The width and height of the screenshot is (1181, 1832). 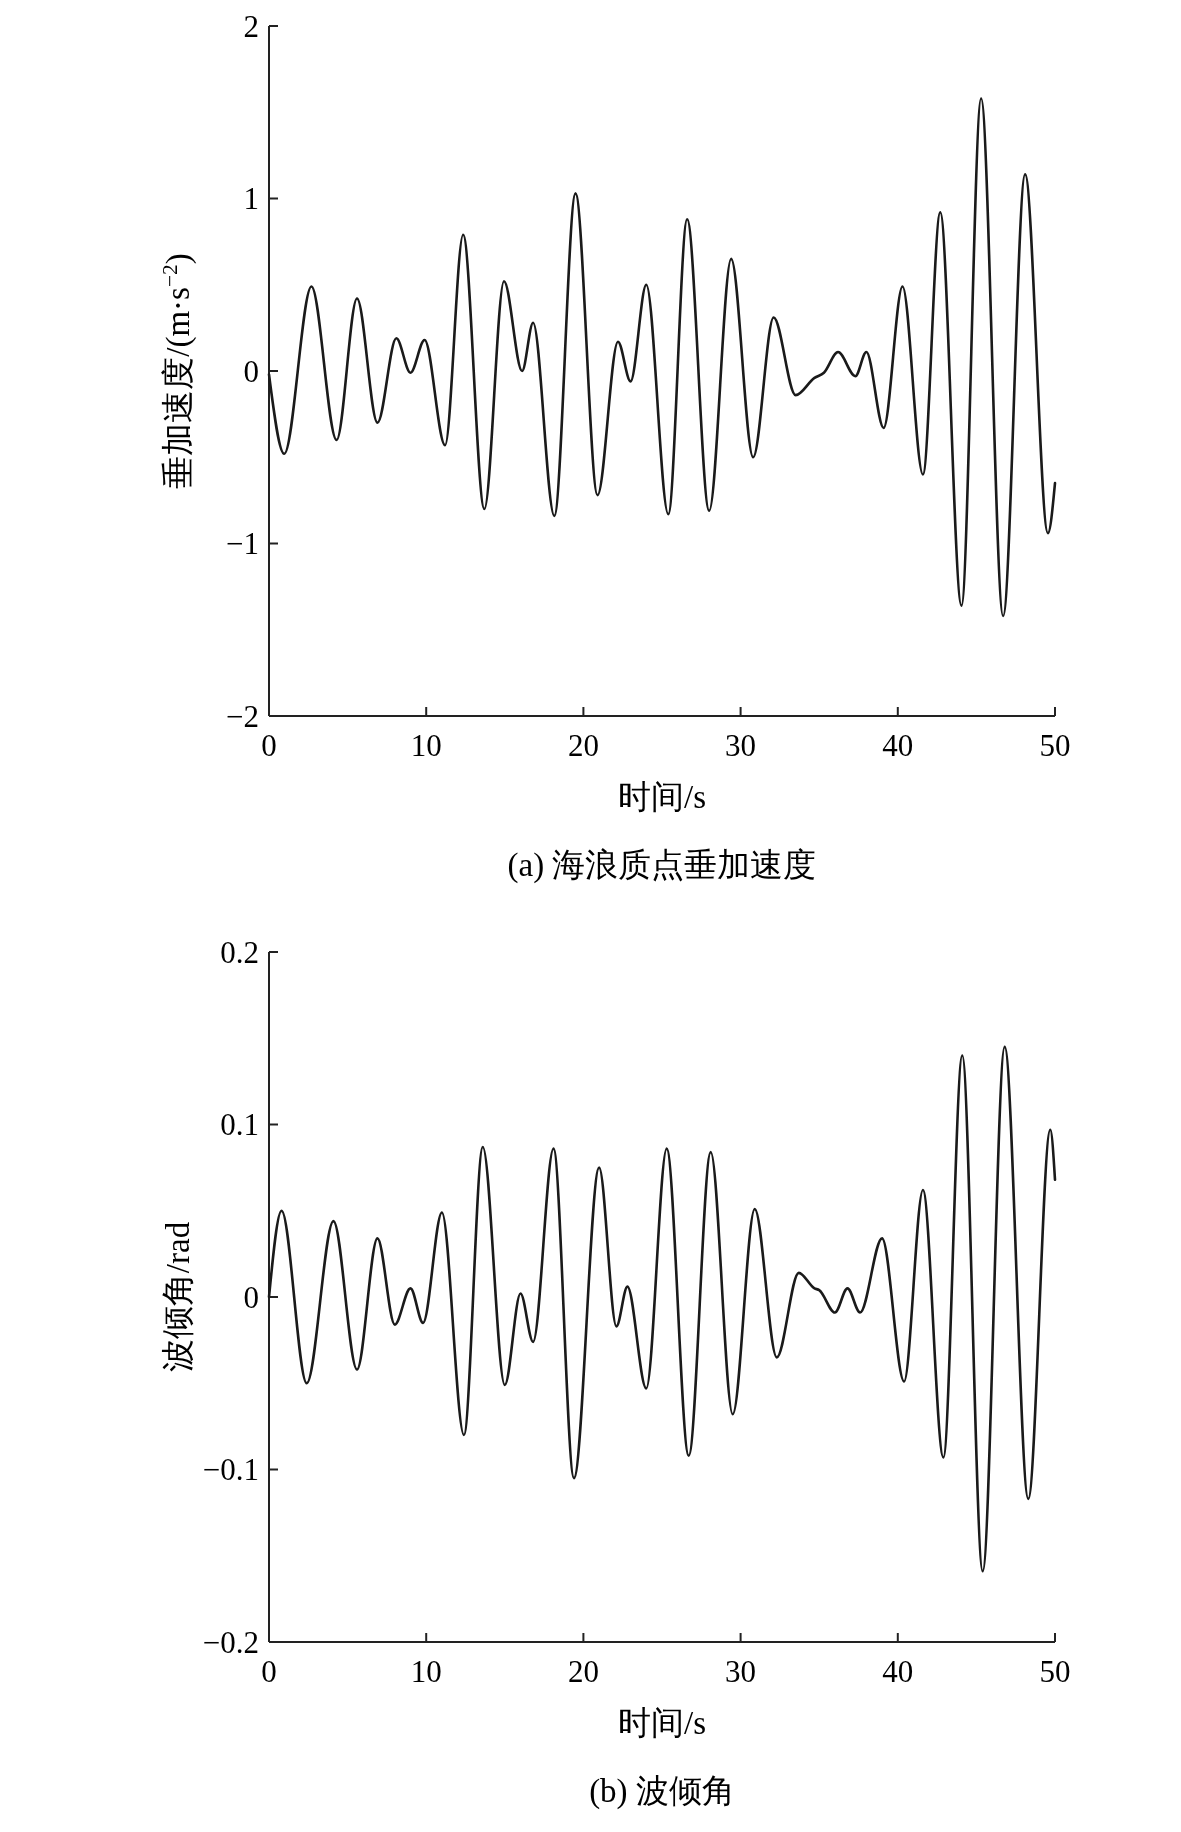 What do you see at coordinates (251, 26) in the screenshot?
I see `y-tick-label: 2` at bounding box center [251, 26].